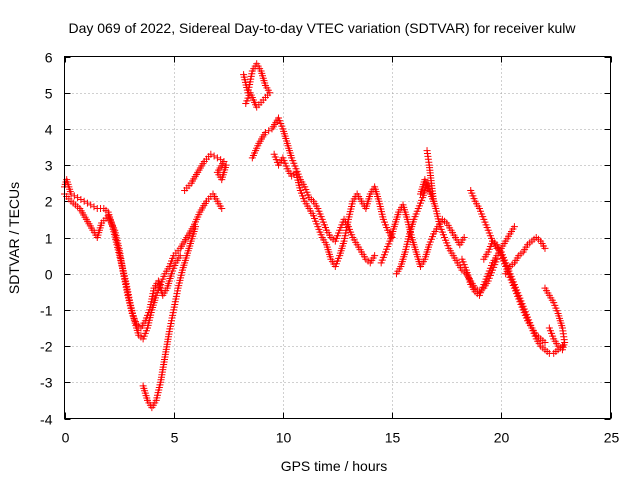 The image size is (640, 480). Describe the element at coordinates (49, 58) in the screenshot. I see `y-tick-label: 6` at that location.